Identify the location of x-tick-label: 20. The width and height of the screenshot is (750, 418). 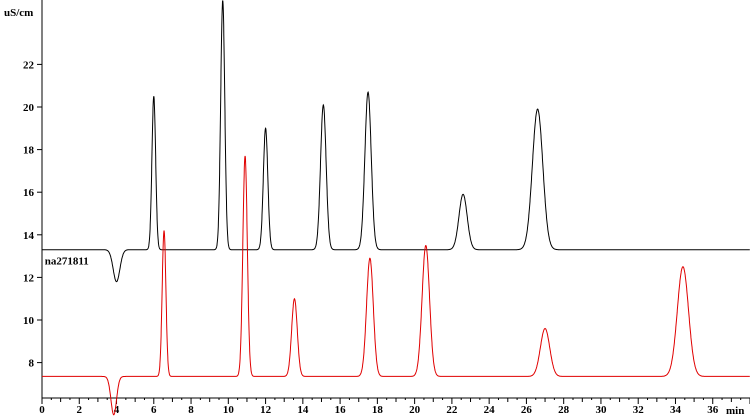
(415, 410).